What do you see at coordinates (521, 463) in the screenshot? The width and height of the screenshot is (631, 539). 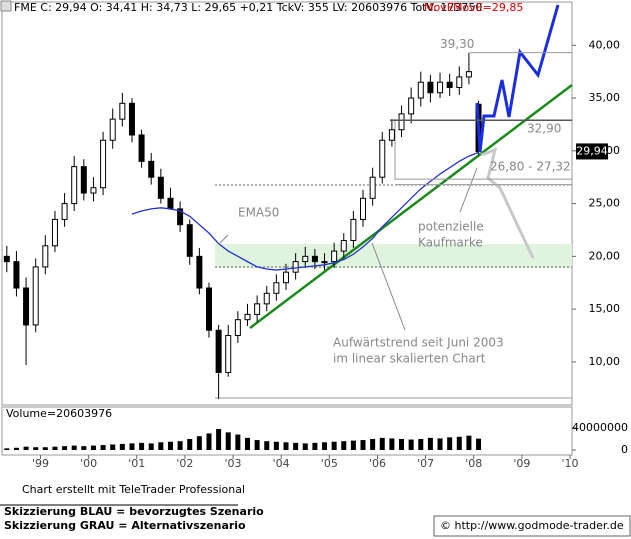 I see `x-tick-label: '09` at bounding box center [521, 463].